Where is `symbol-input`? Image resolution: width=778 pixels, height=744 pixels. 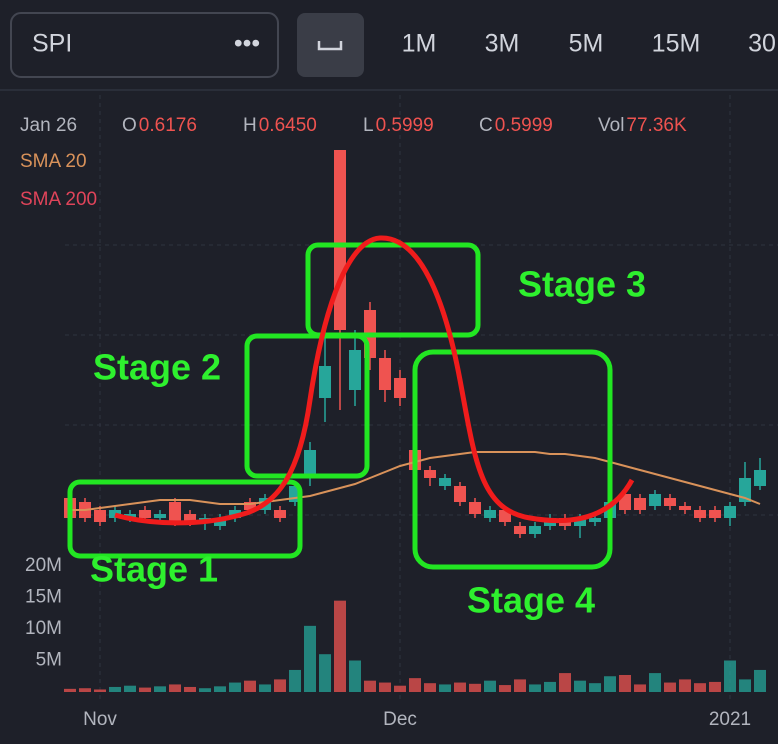 symbol-input is located at coordinates (144, 45).